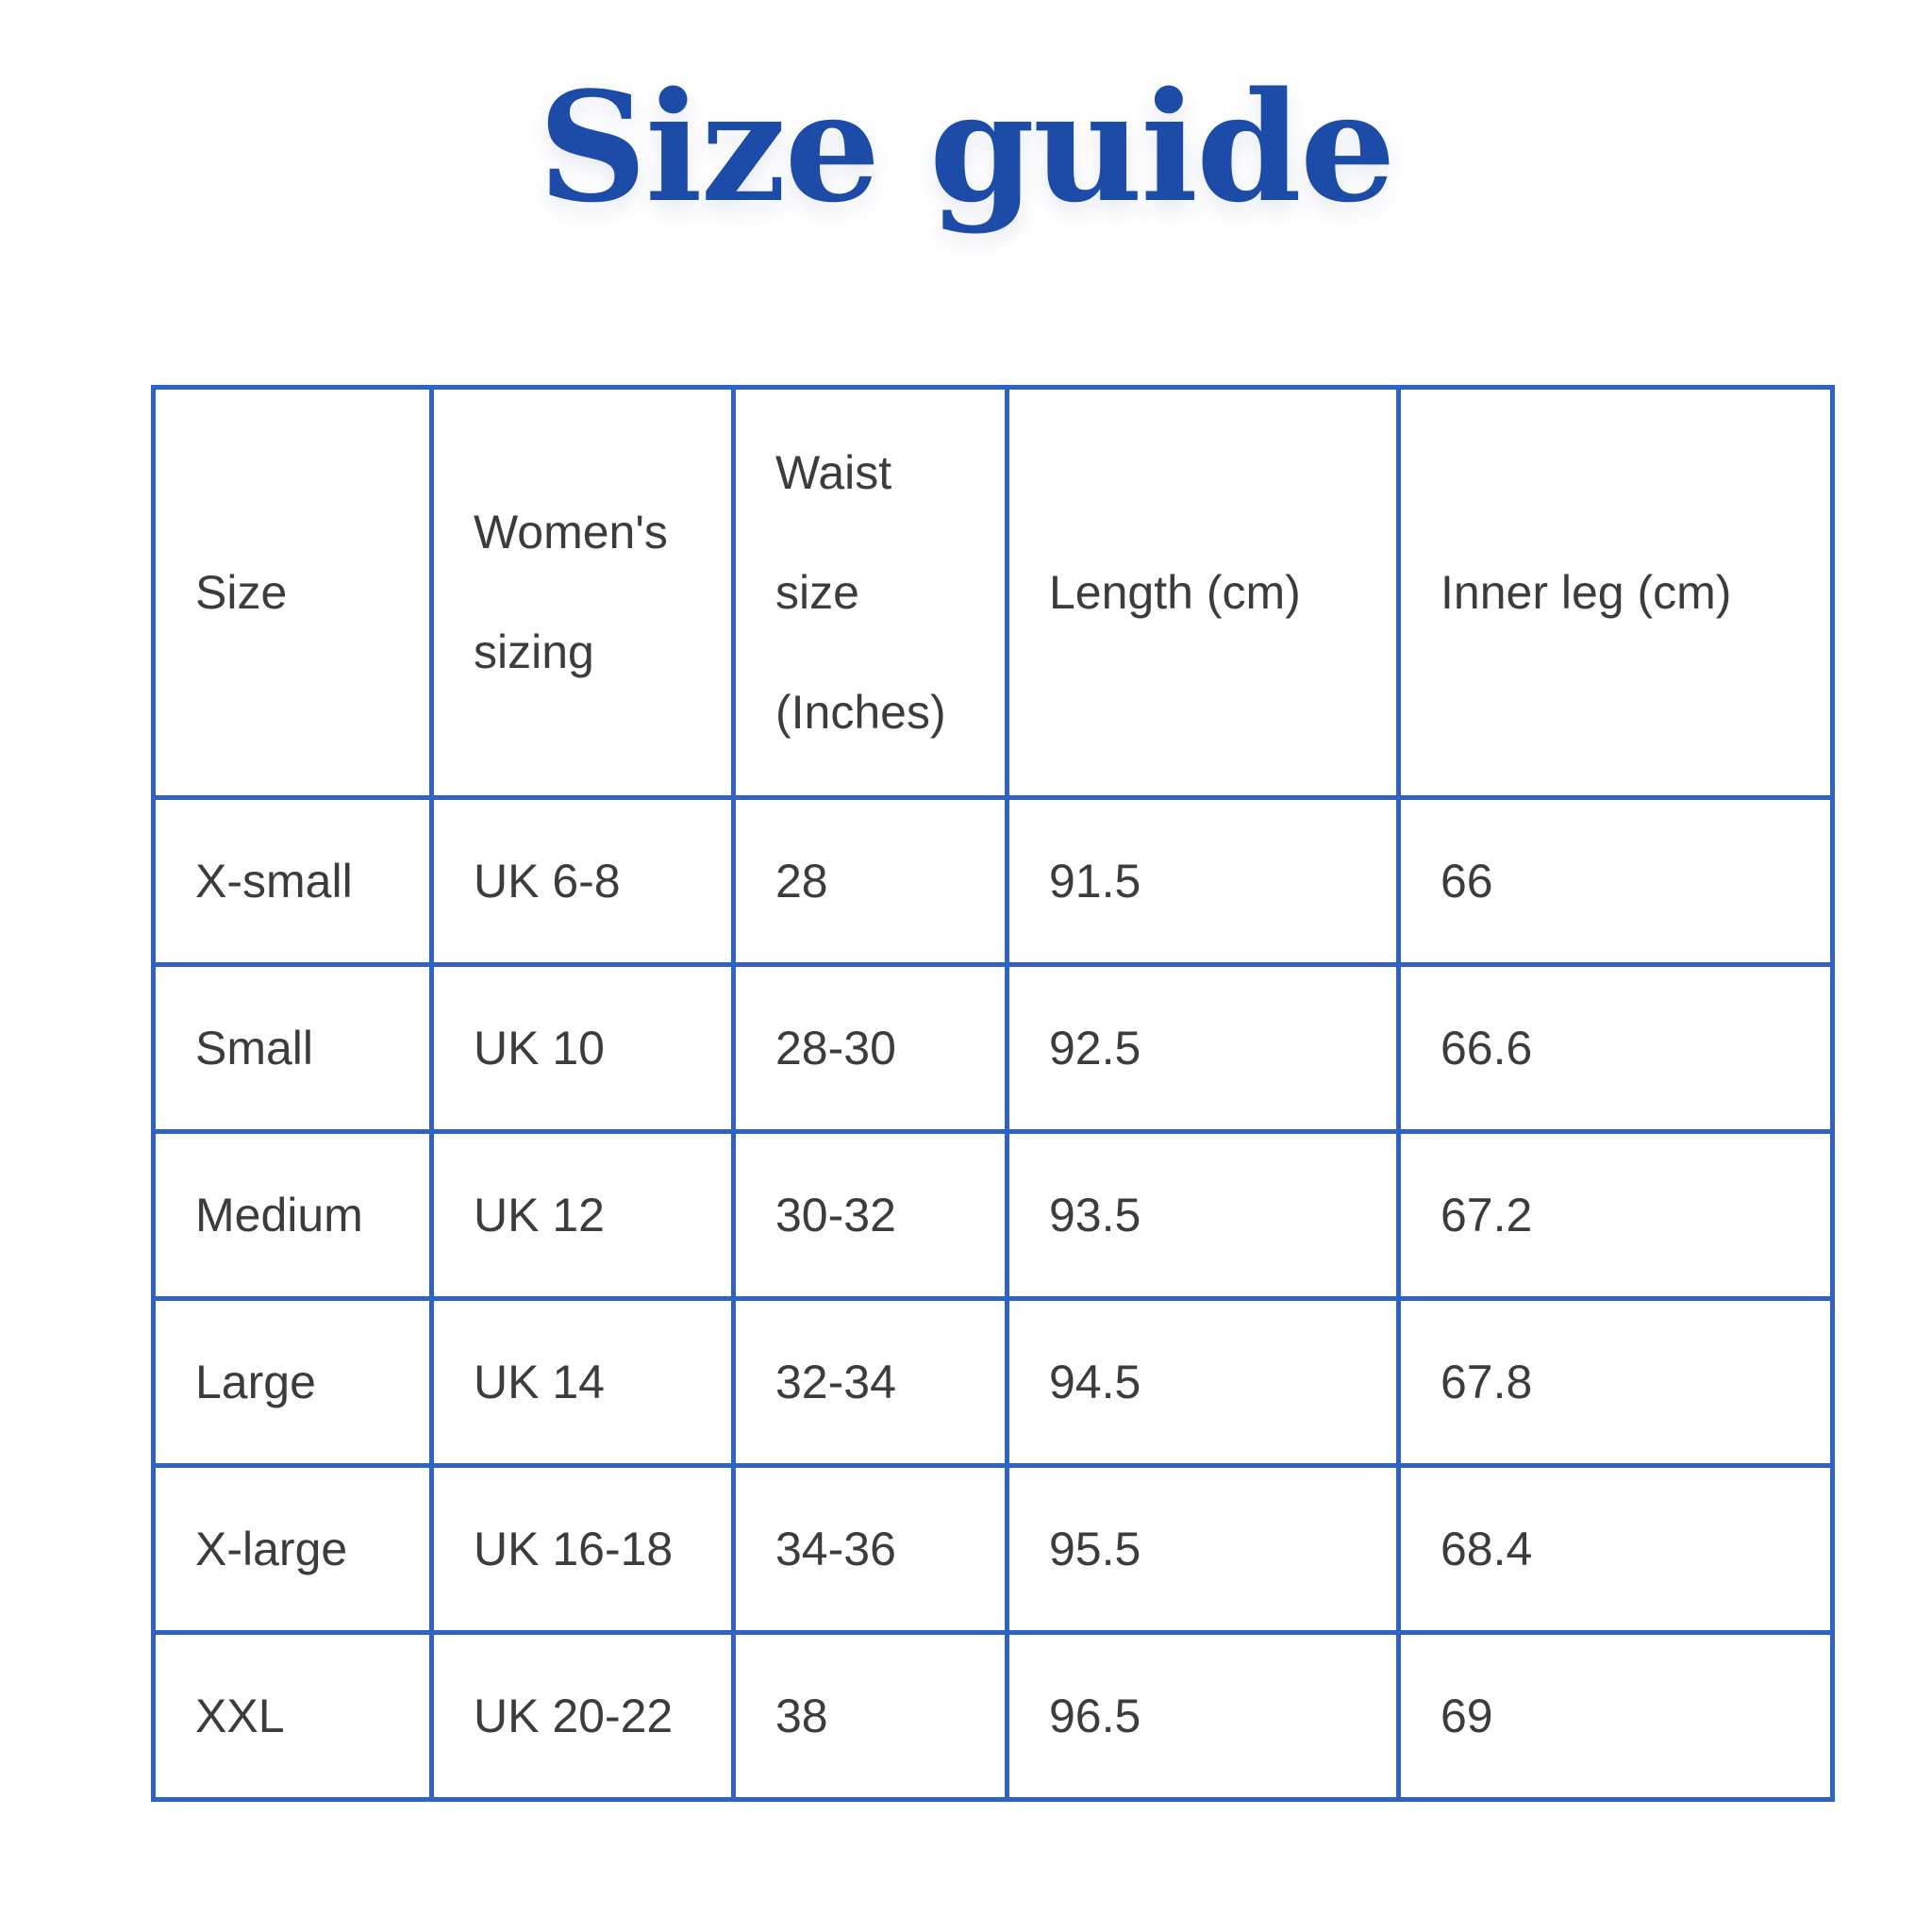 This screenshot has height=1932, width=1932. What do you see at coordinates (293, 1382) in the screenshot?
I see `cell-size: Large` at bounding box center [293, 1382].